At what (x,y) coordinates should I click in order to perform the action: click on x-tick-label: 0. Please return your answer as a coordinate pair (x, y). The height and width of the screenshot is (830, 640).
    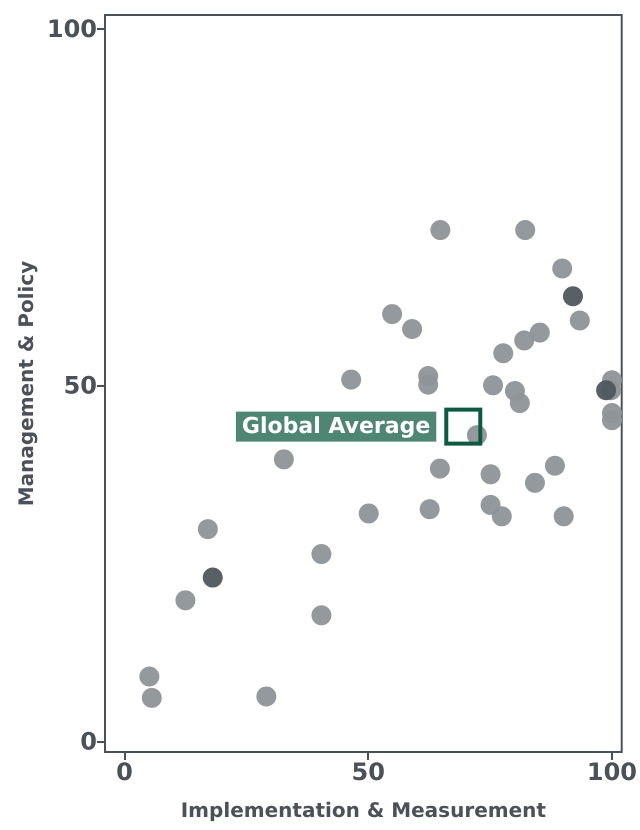
    Looking at the image, I should click on (124, 772).